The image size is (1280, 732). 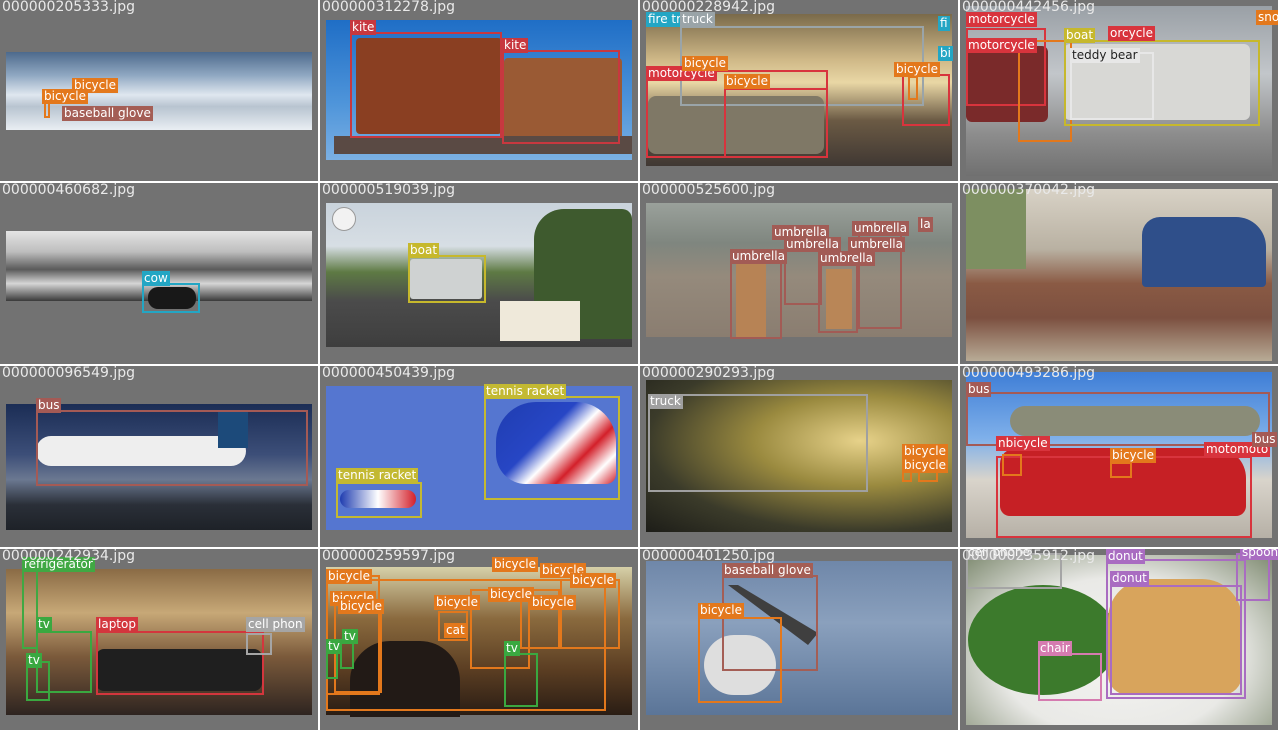 I want to click on photo-truck, so click(x=446, y=279).